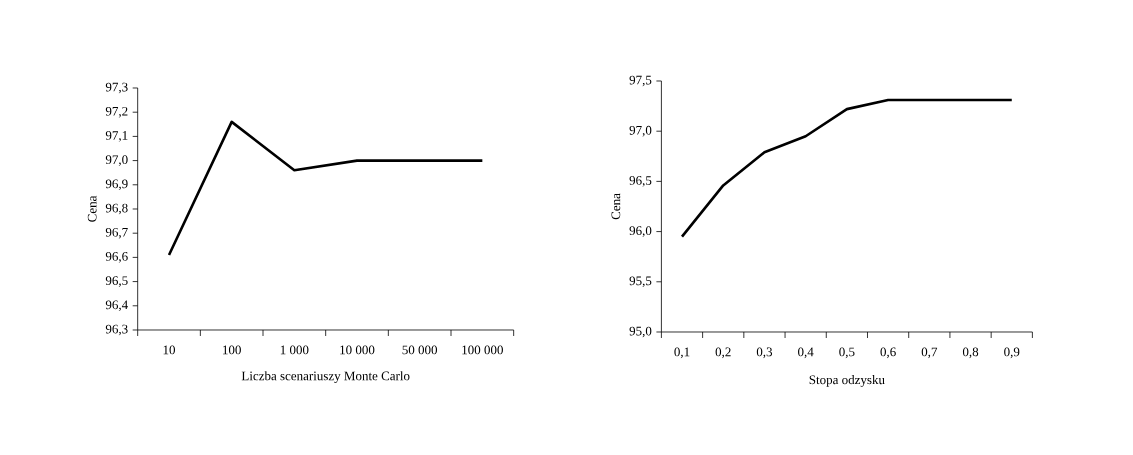 Image resolution: width=1133 pixels, height=455 pixels. What do you see at coordinates (116, 330) in the screenshot?
I see `y-tick-label: 96,3` at bounding box center [116, 330].